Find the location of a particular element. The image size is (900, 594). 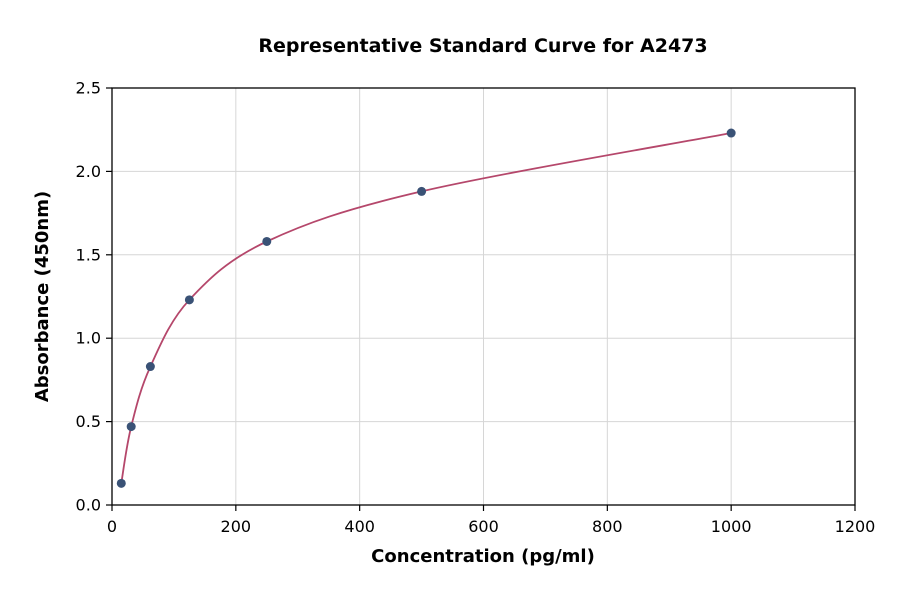

y-tick-label: 2.5 is located at coordinates (88, 88).